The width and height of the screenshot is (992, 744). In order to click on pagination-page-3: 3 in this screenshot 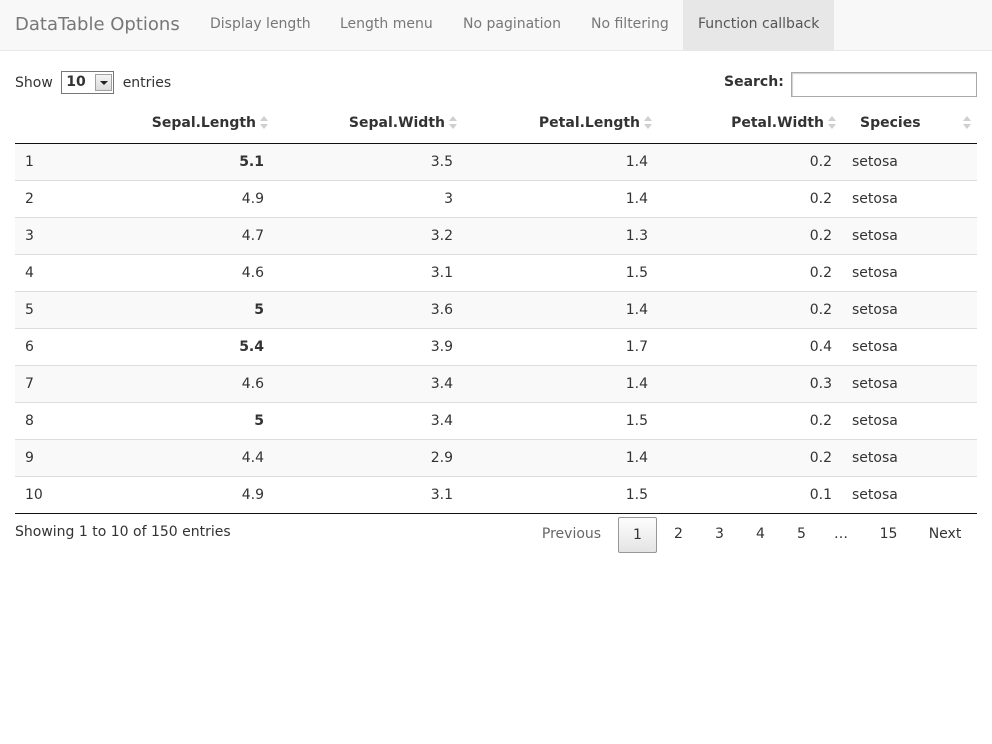, I will do `click(719, 534)`.